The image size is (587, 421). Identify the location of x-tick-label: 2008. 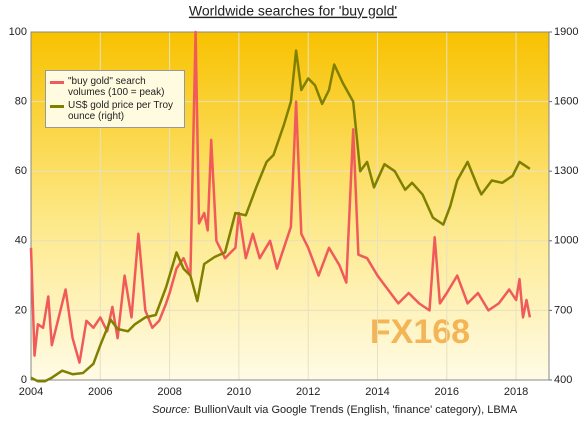
(169, 392).